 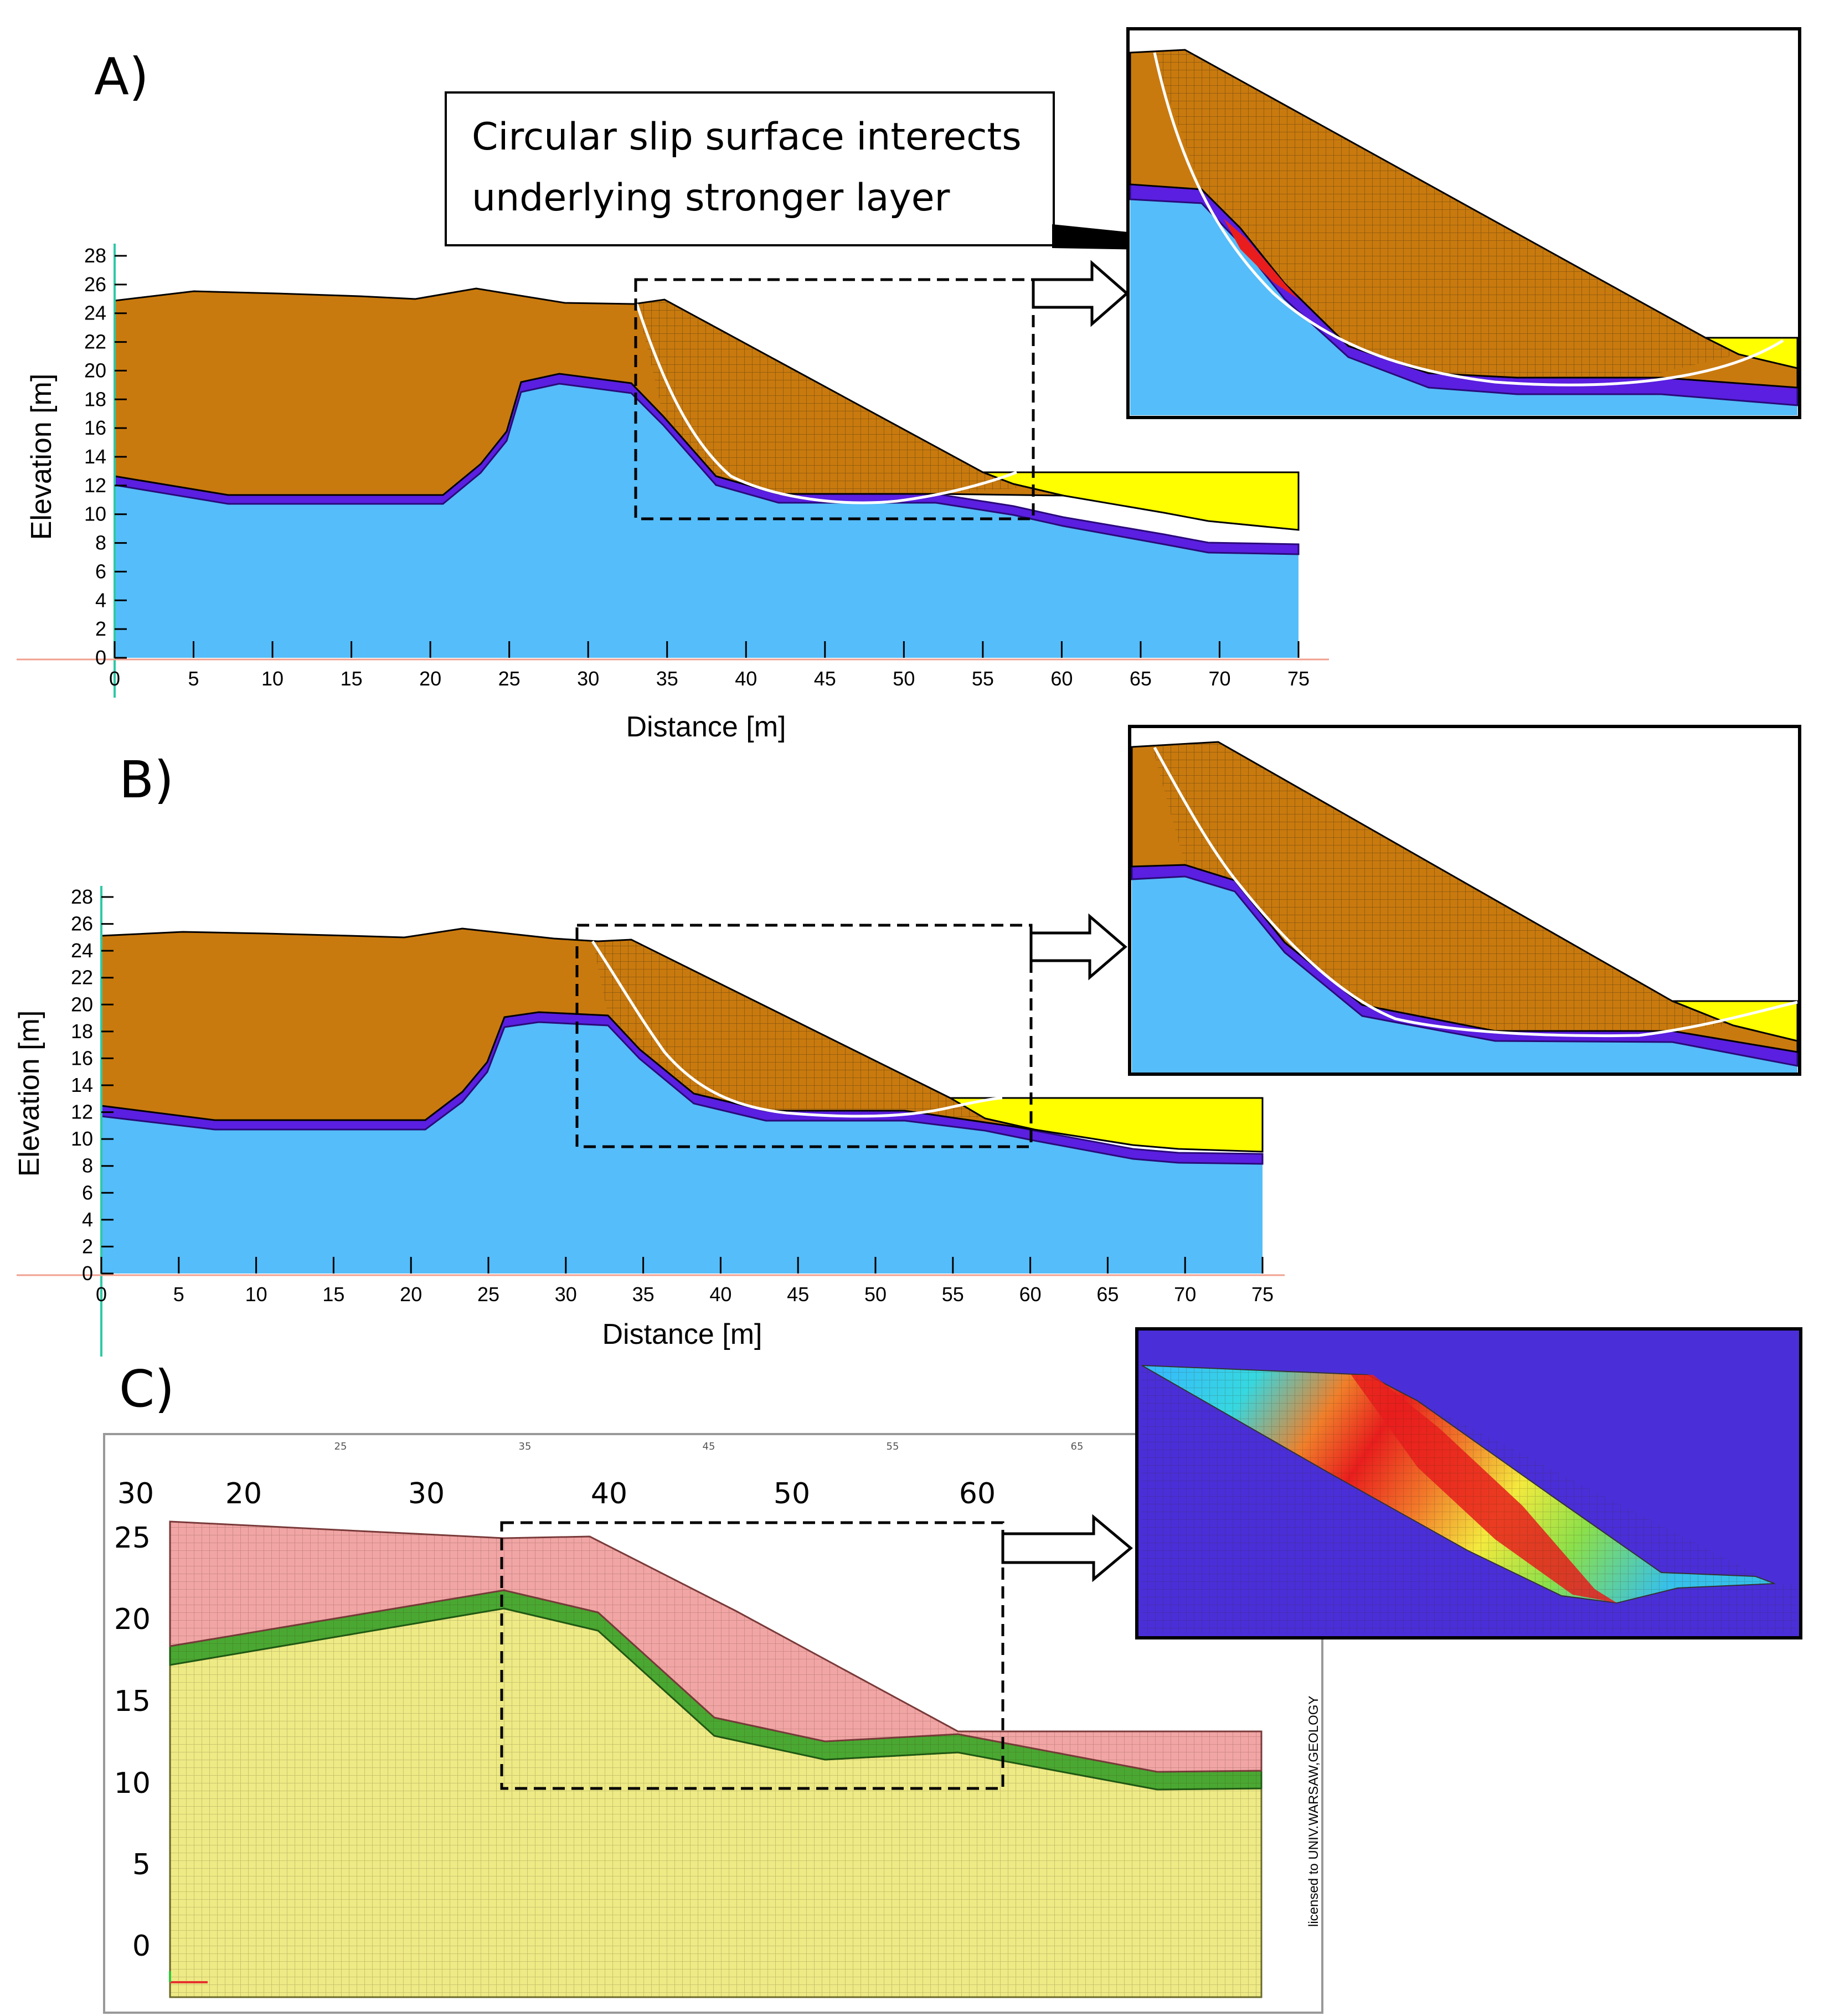 I want to click on panel-a-x-tick-label: 45, so click(x=825, y=678).